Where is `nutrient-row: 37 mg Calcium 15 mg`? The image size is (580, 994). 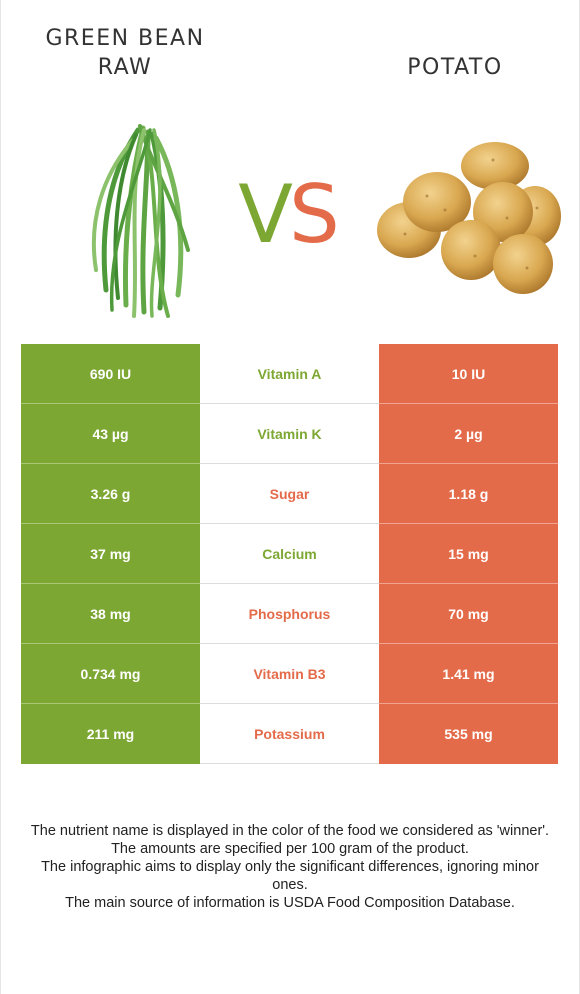
nutrient-row: 37 mg Calcium 15 mg is located at coordinates (289, 554).